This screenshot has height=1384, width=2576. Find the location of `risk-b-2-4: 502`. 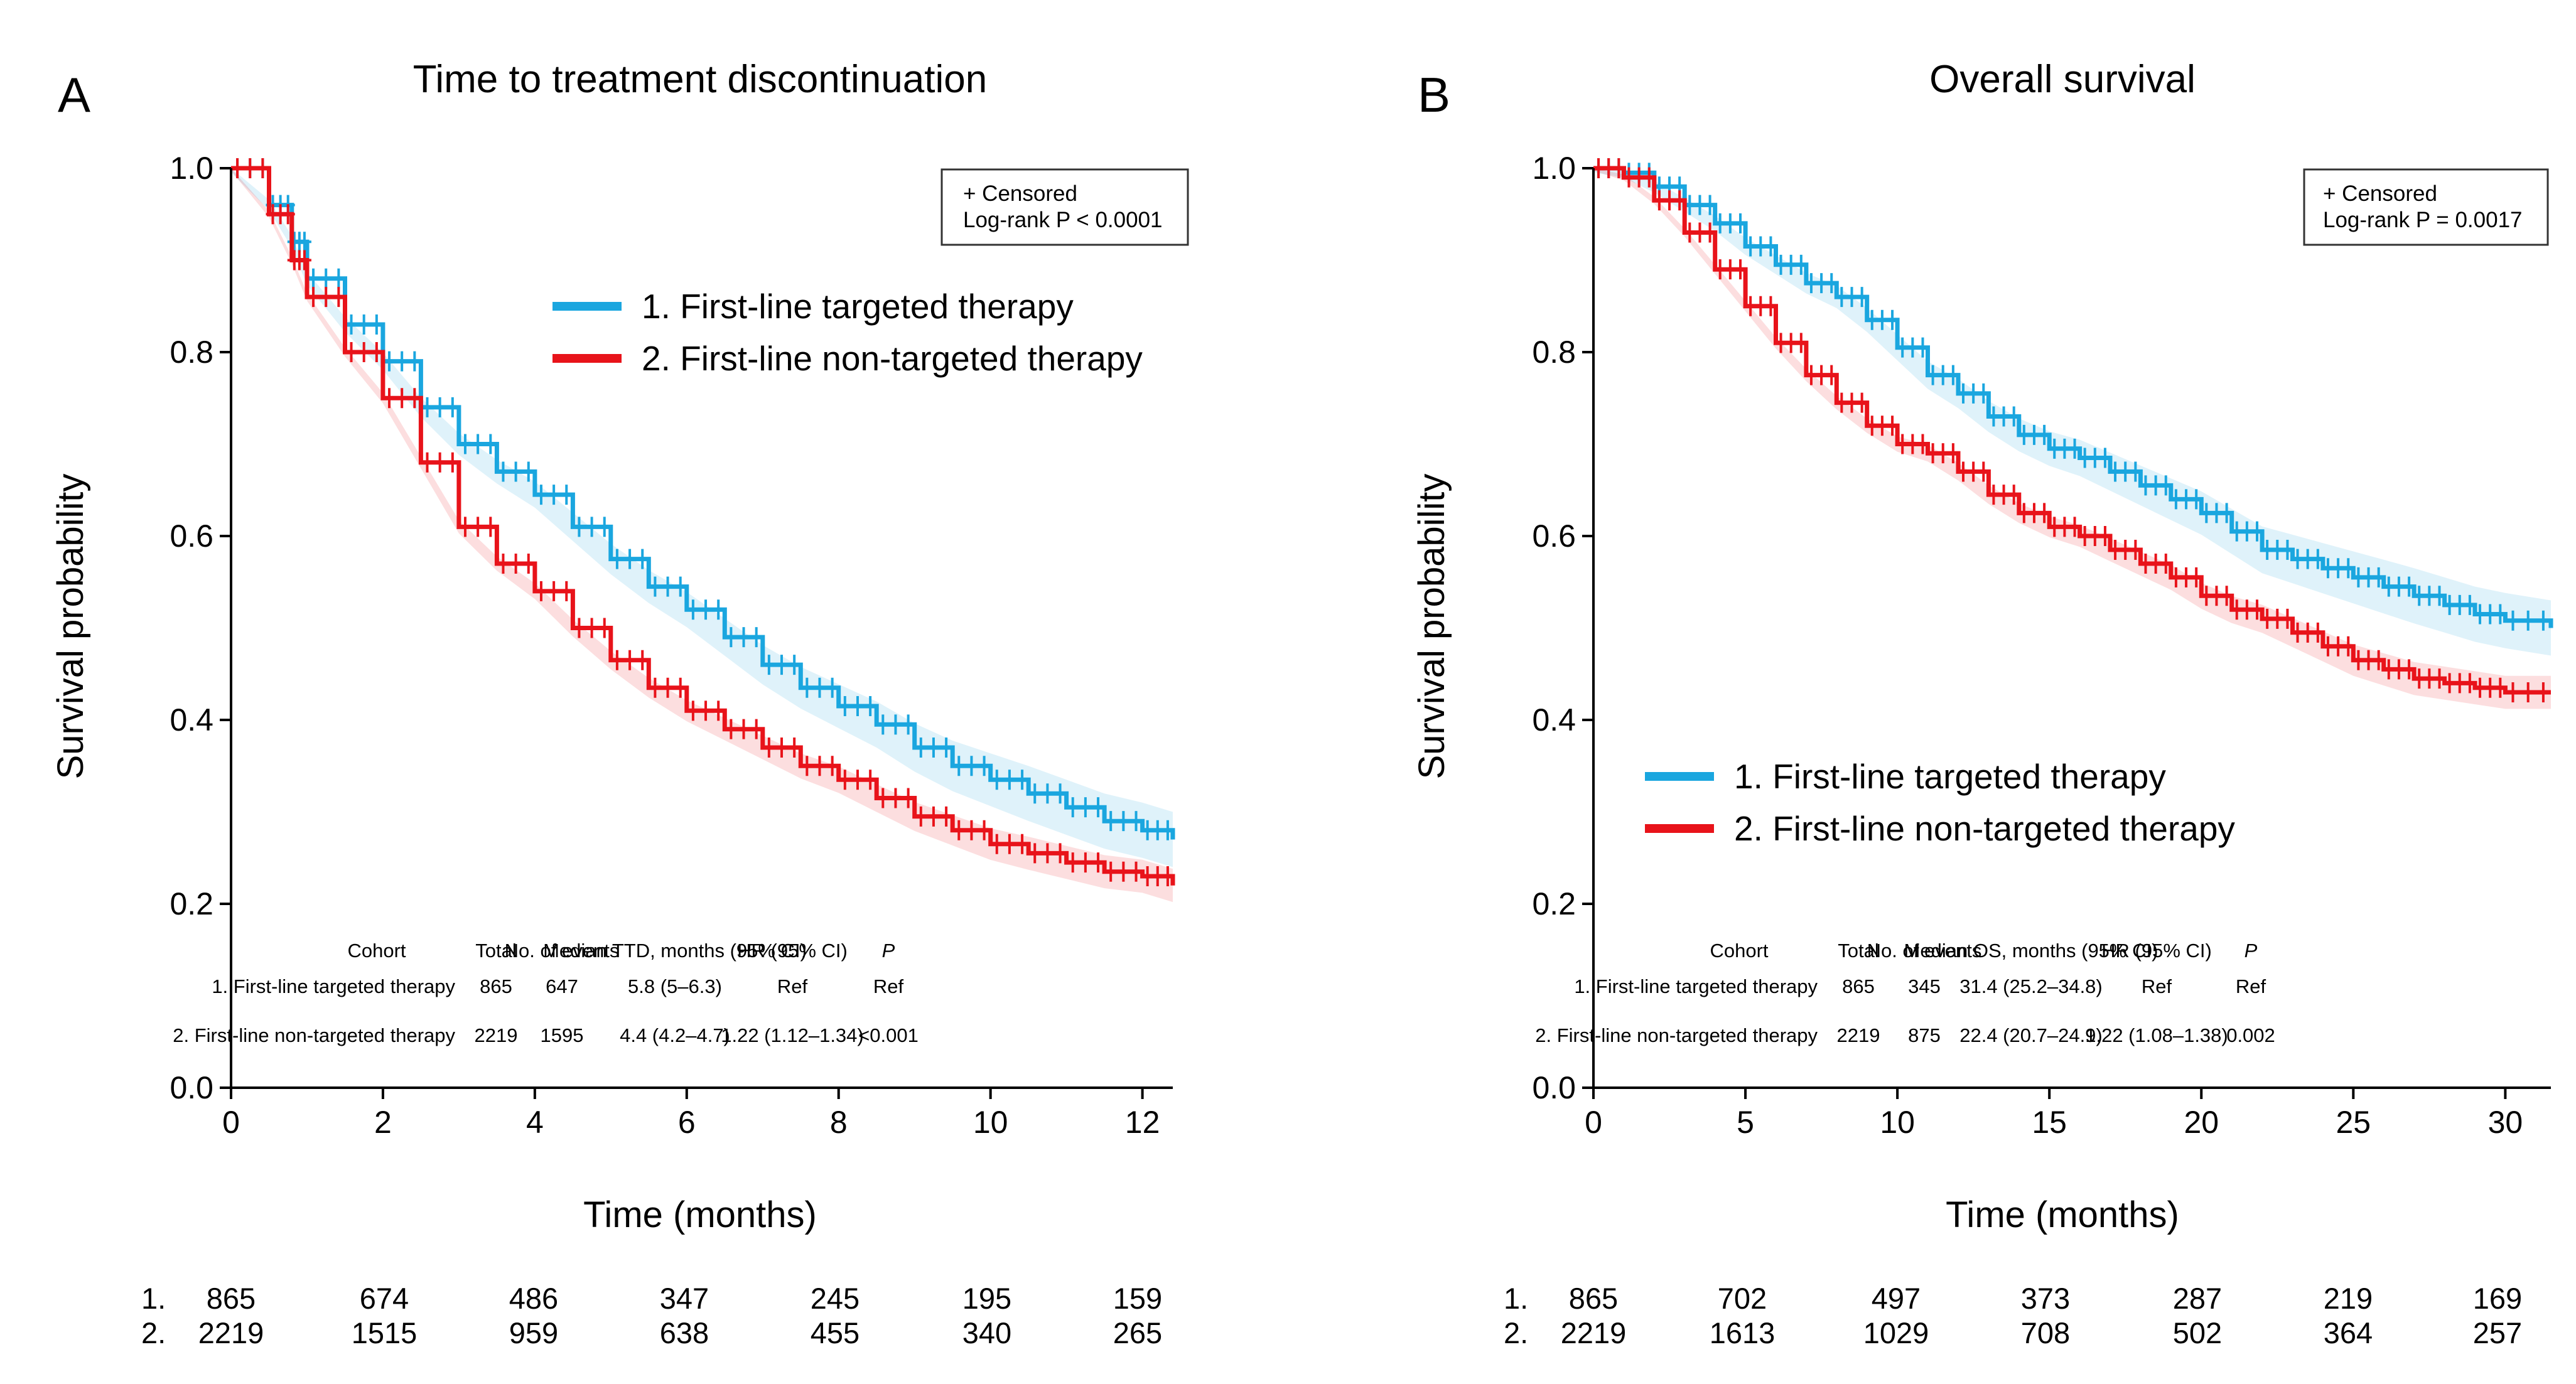

risk-b-2-4: 502 is located at coordinates (2197, 1333).